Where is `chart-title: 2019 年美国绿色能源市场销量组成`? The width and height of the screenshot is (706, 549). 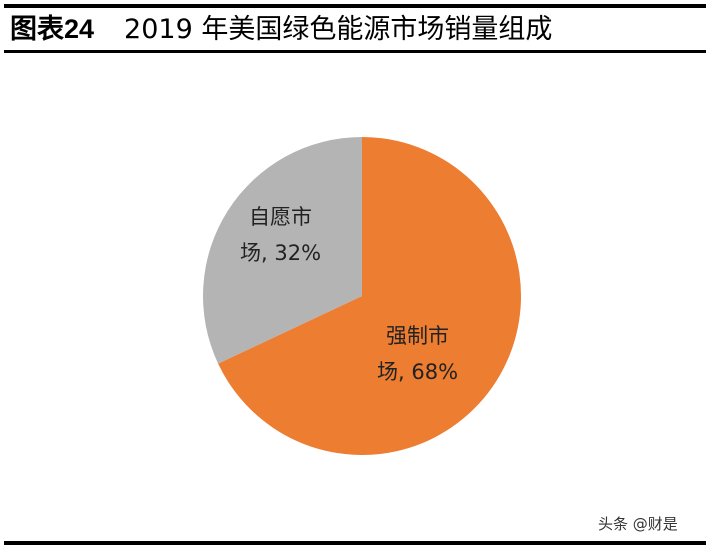 chart-title: 2019 年美国绿色能源市场销量组成 is located at coordinates (338, 29).